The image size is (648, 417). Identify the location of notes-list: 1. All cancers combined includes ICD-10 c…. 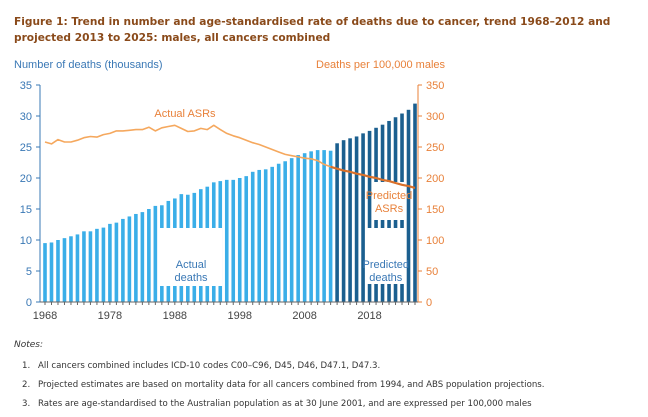
(283, 387).